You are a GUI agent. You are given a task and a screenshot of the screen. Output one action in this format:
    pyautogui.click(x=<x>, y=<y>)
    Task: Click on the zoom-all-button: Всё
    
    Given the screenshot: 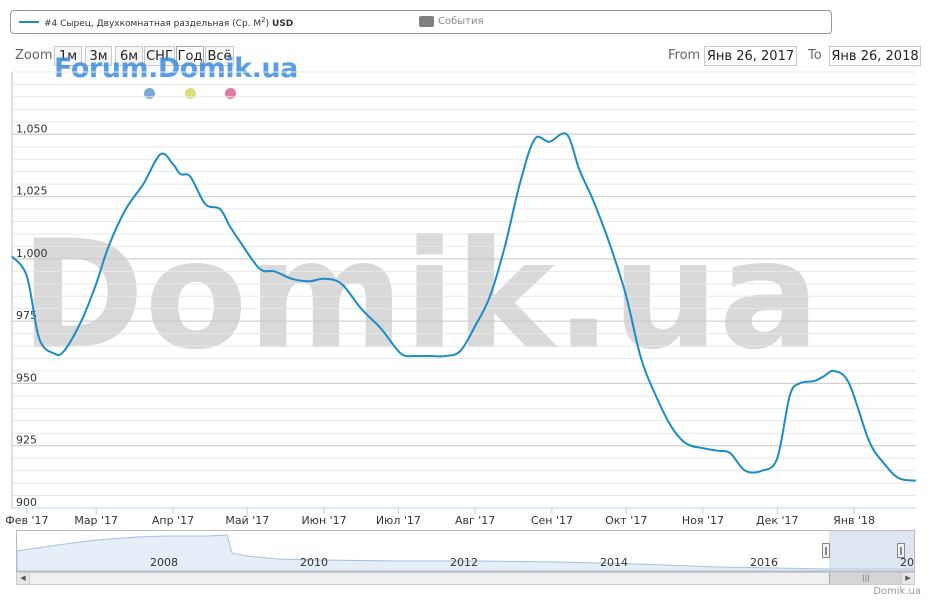 What is the action you would take?
    pyautogui.click(x=219, y=56)
    